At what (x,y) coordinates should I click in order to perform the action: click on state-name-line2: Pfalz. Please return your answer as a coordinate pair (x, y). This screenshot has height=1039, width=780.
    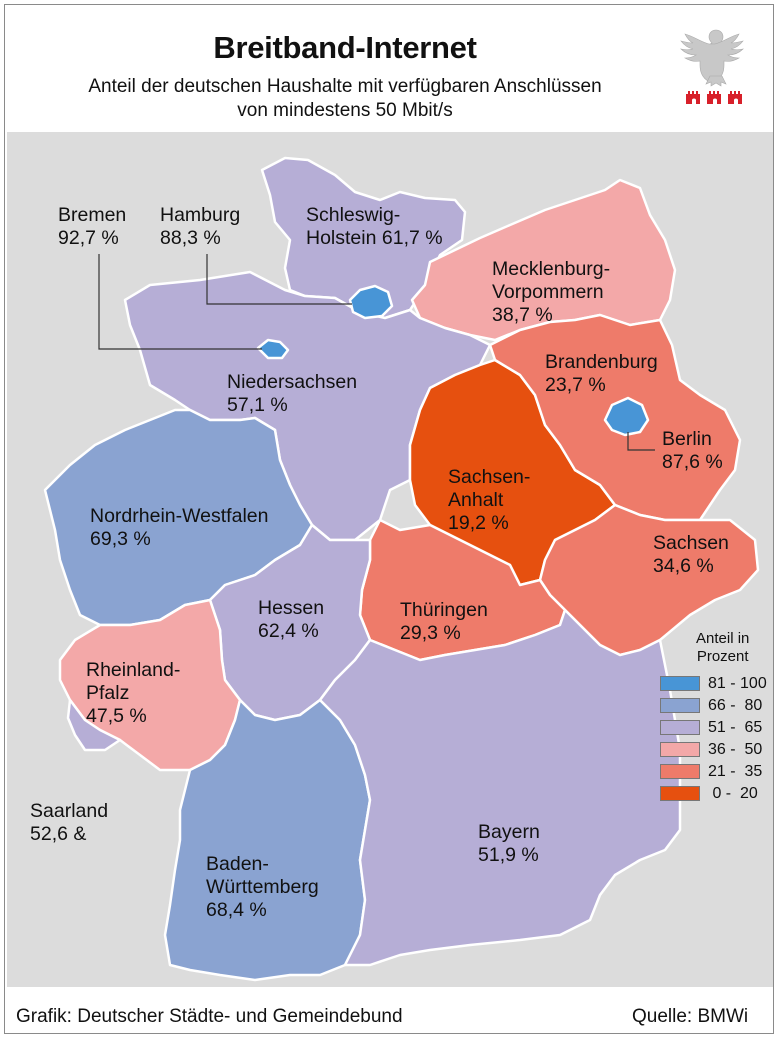
    Looking at the image, I should click on (108, 693).